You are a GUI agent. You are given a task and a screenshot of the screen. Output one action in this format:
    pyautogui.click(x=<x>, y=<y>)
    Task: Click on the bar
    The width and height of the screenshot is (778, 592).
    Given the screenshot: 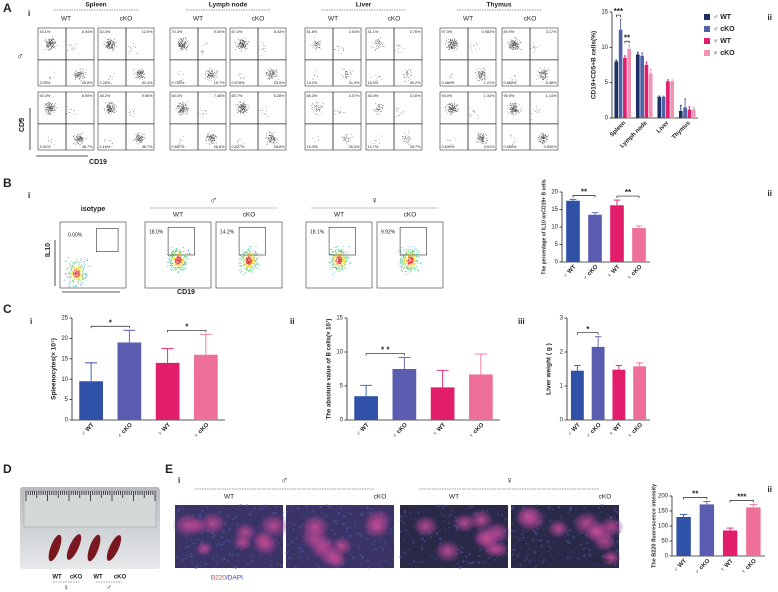 What is the action you would take?
    pyautogui.click(x=663, y=107)
    